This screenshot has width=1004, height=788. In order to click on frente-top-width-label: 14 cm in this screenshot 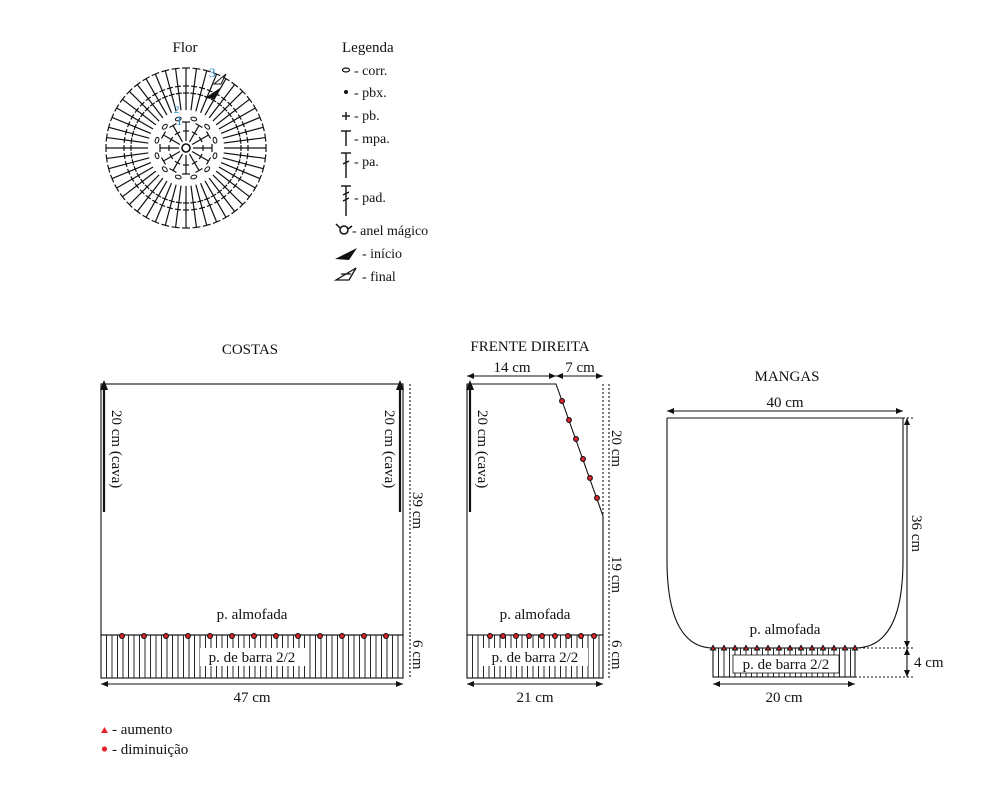, I will do `click(511, 368)`.